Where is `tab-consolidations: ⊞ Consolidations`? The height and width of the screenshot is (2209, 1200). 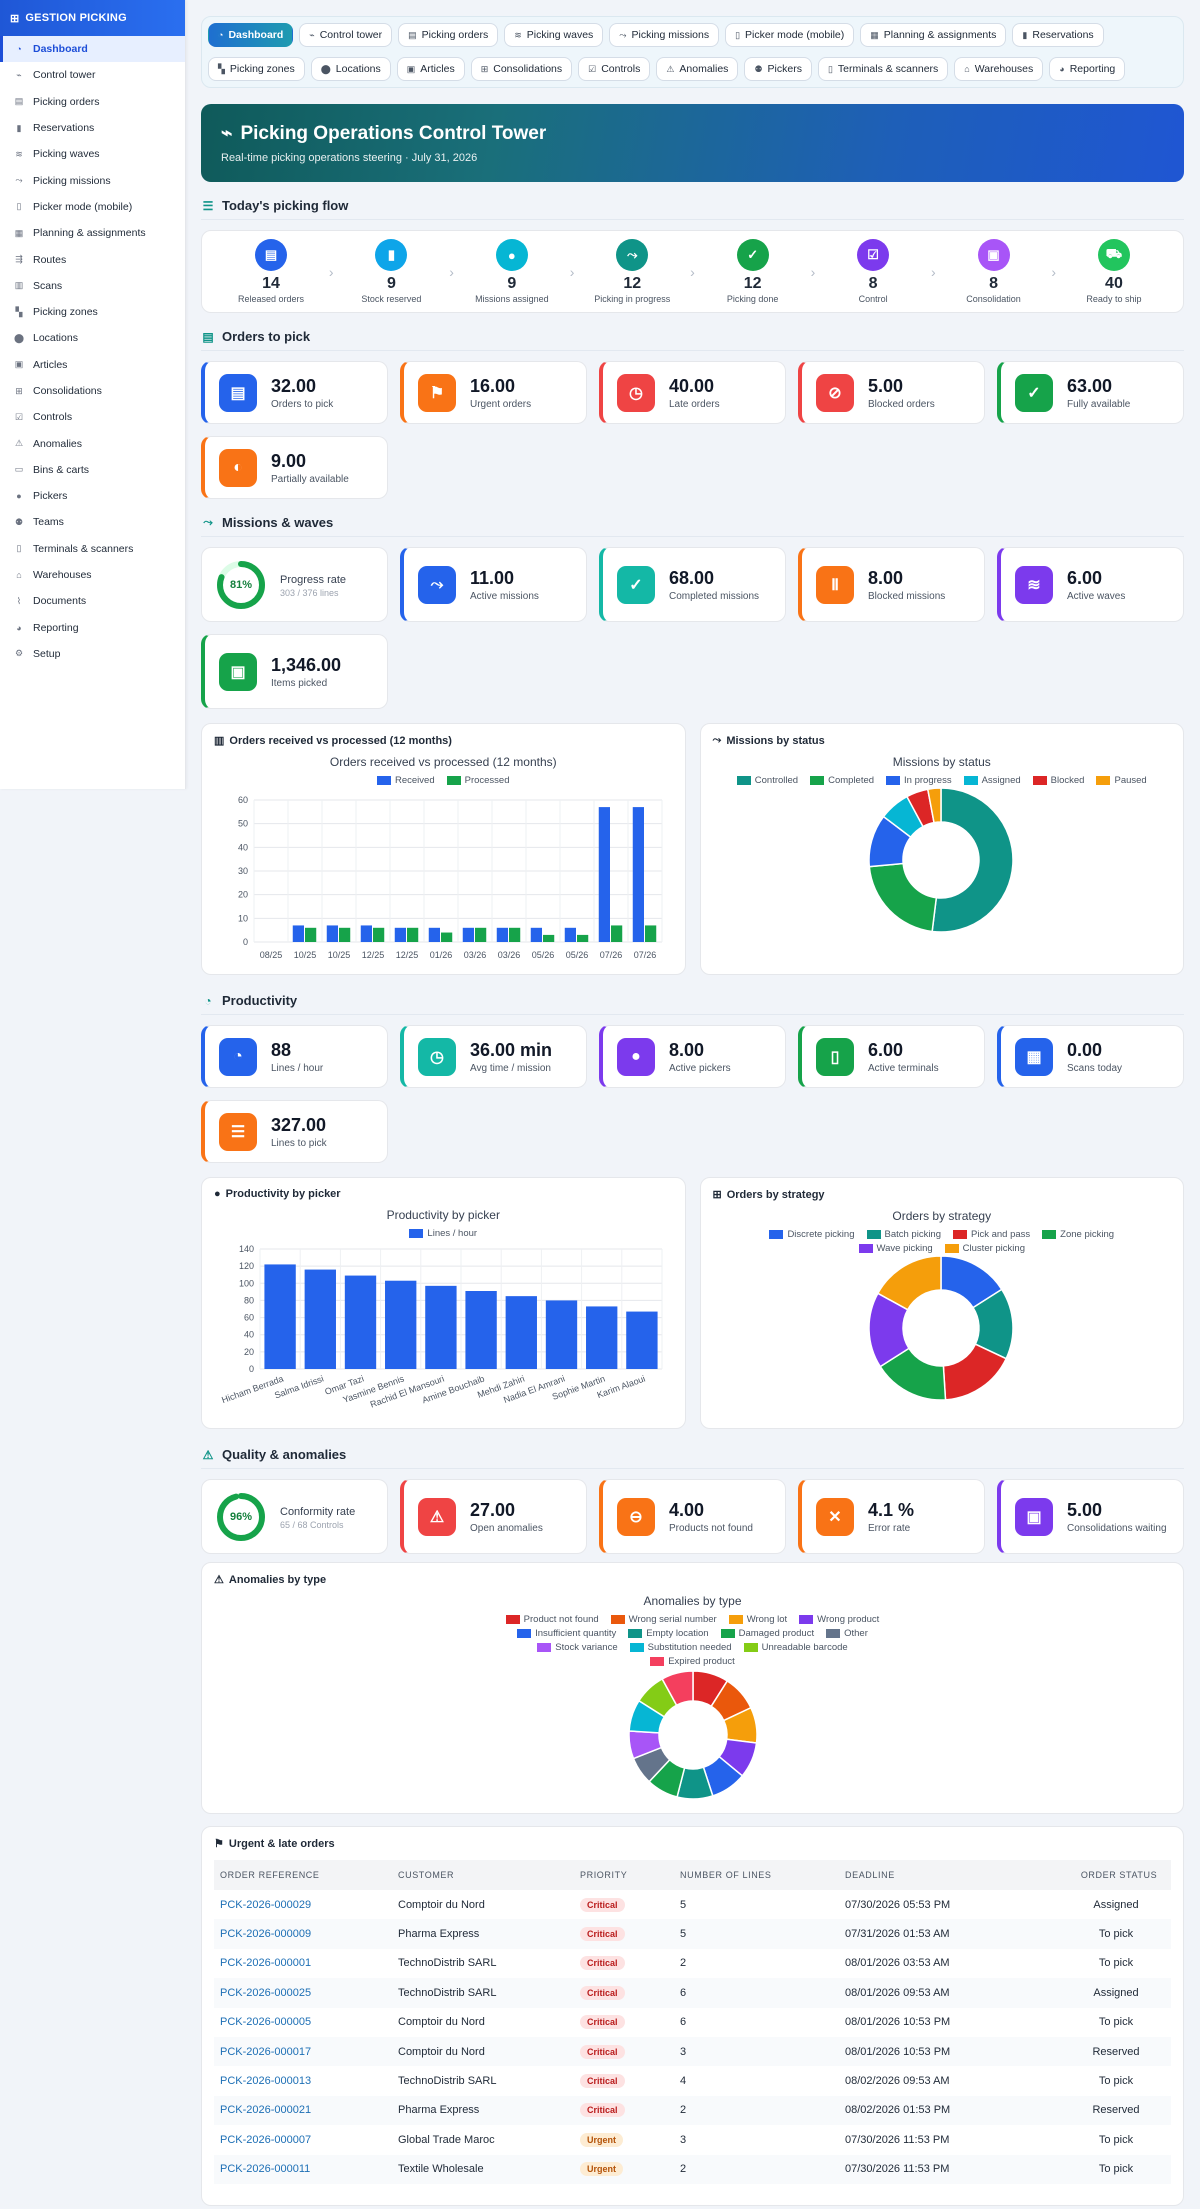
tab-consolidations: ⊞ Consolidations is located at coordinates (521, 69).